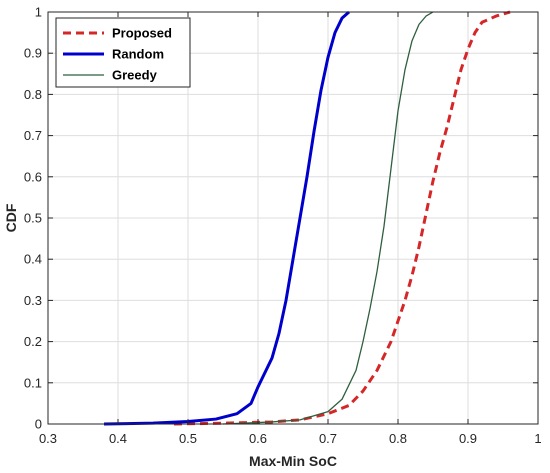  What do you see at coordinates (188, 438) in the screenshot?
I see `x-tick-label: 0.5` at bounding box center [188, 438].